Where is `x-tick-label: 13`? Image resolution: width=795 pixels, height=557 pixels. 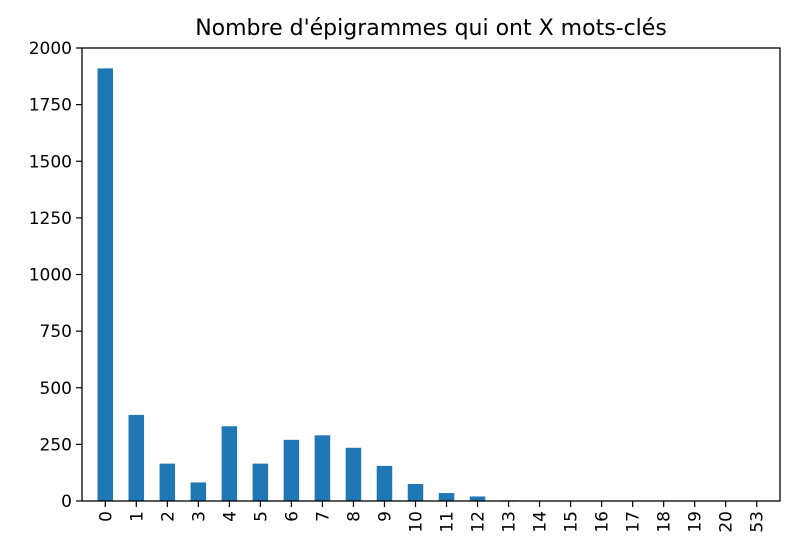 x-tick-label: 13 is located at coordinates (510, 522).